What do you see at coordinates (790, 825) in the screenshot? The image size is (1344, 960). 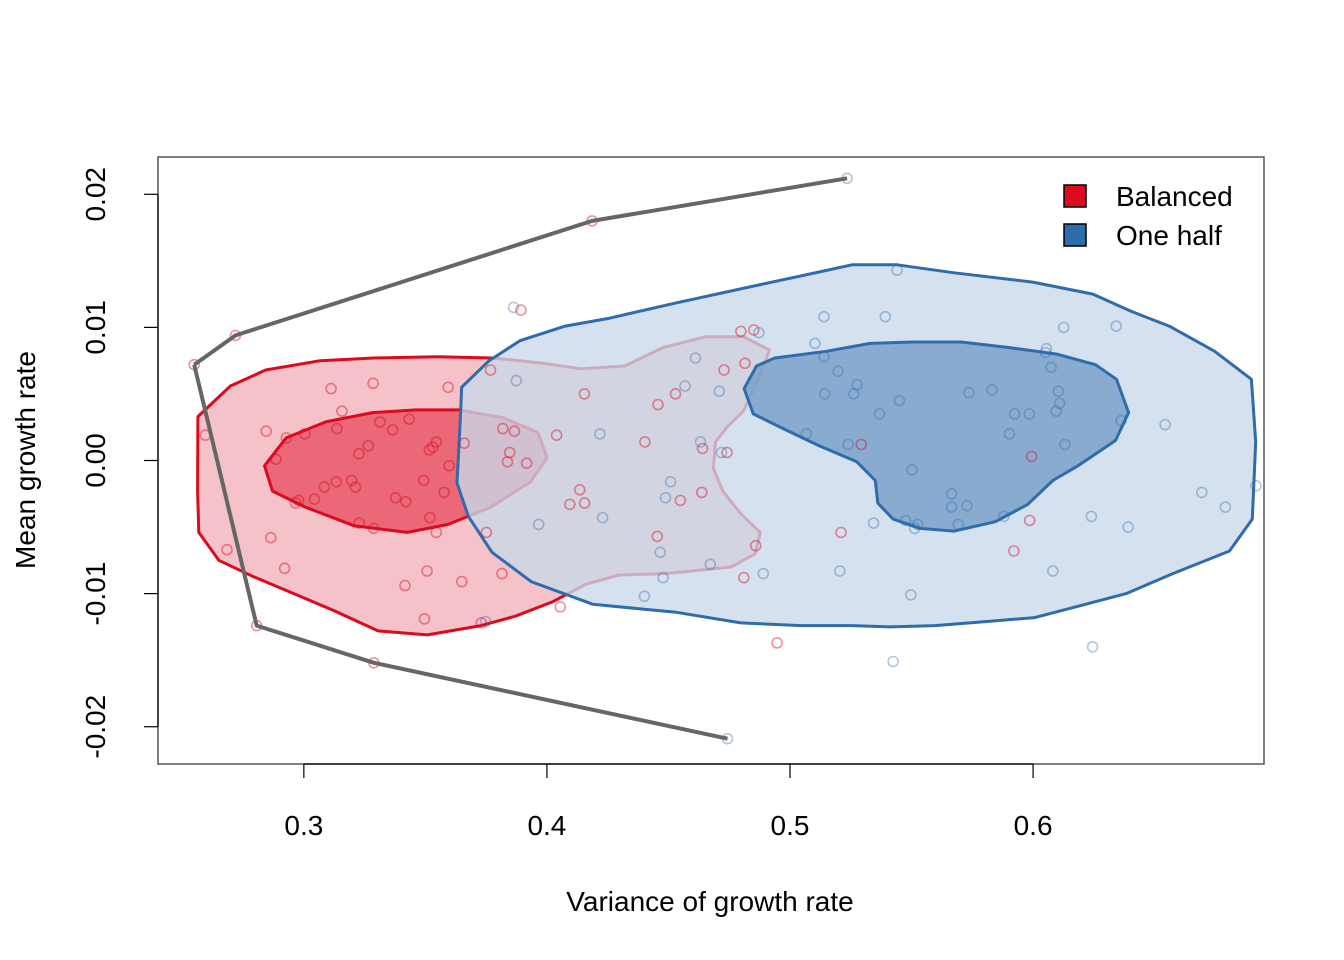 I see `x-tick-label: 0.5` at bounding box center [790, 825].